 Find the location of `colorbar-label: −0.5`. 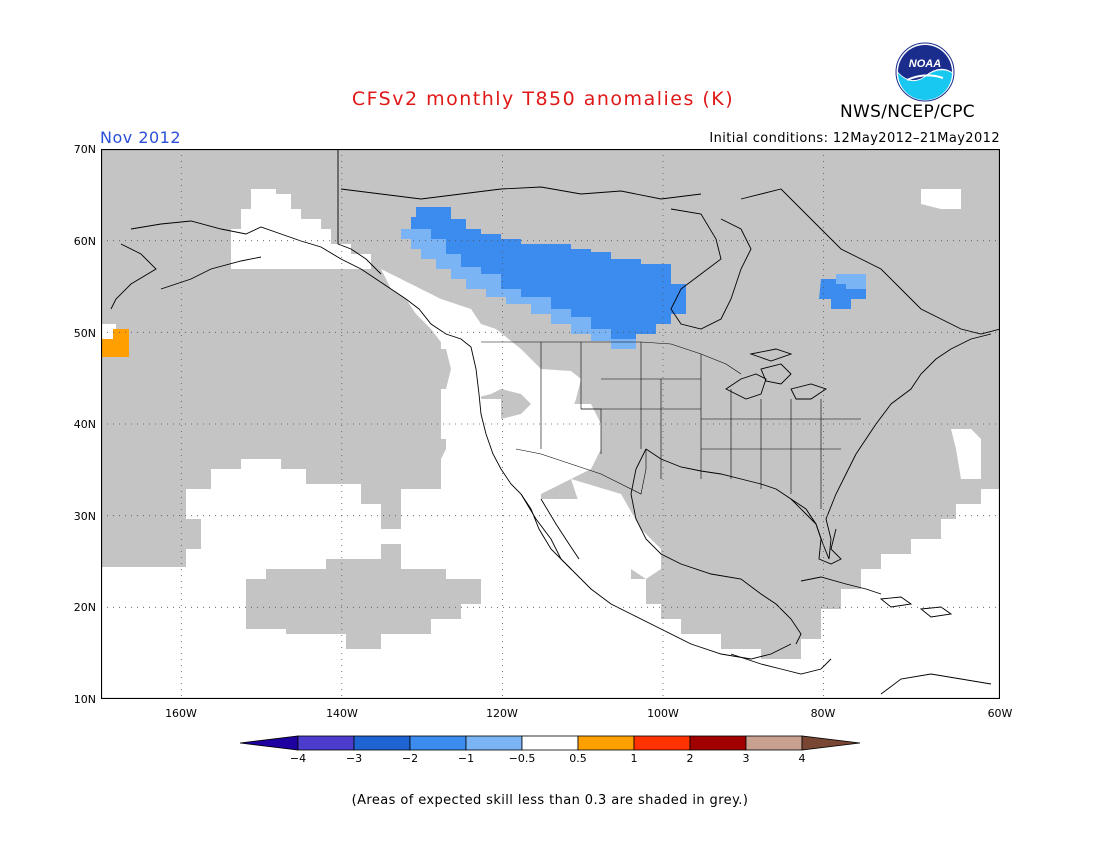

colorbar-label: −0.5 is located at coordinates (522, 758).